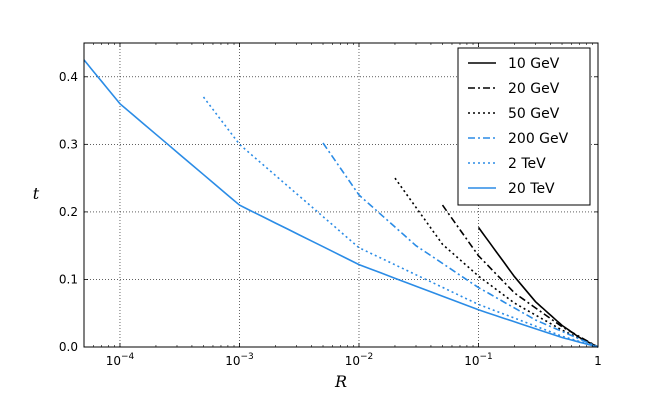  What do you see at coordinates (531, 189) in the screenshot?
I see `legend-label: 20 TeV` at bounding box center [531, 189].